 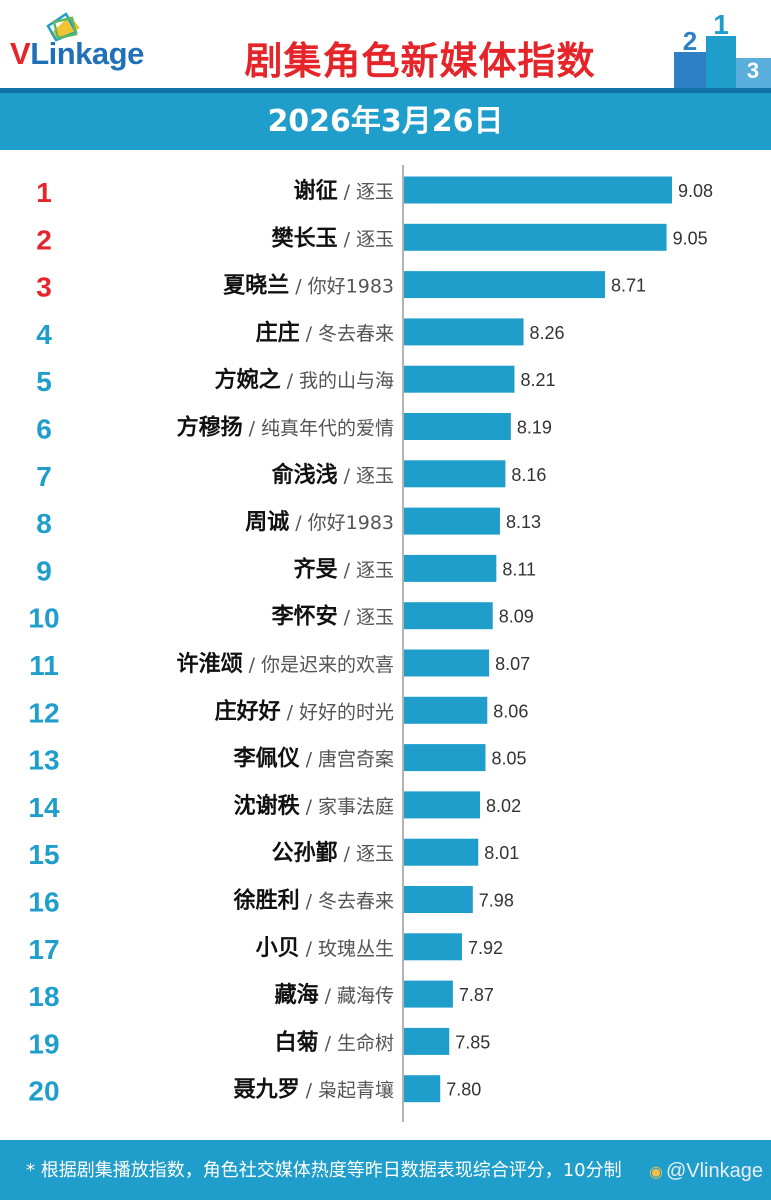 What do you see at coordinates (44, 665) in the screenshot?
I see `rank-label: 11` at bounding box center [44, 665].